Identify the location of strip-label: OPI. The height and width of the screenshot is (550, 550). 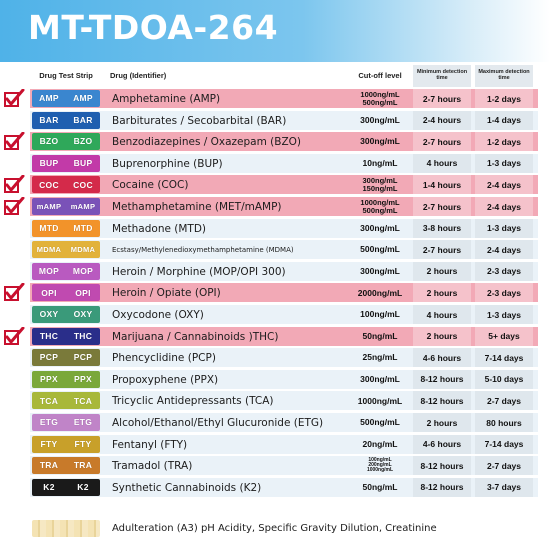
(83, 292).